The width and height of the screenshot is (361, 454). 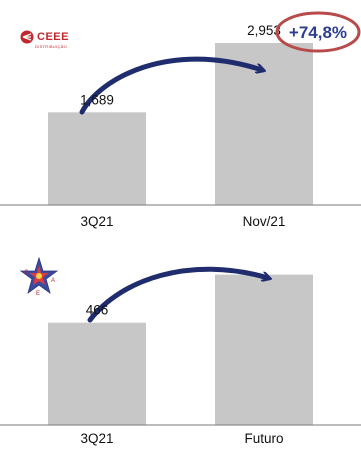 I want to click on data-label: 2,953, so click(x=264, y=30).